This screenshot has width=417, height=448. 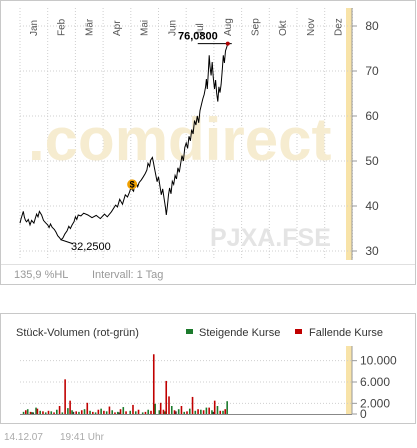 I want to click on month-label: Mär, so click(x=89, y=27).